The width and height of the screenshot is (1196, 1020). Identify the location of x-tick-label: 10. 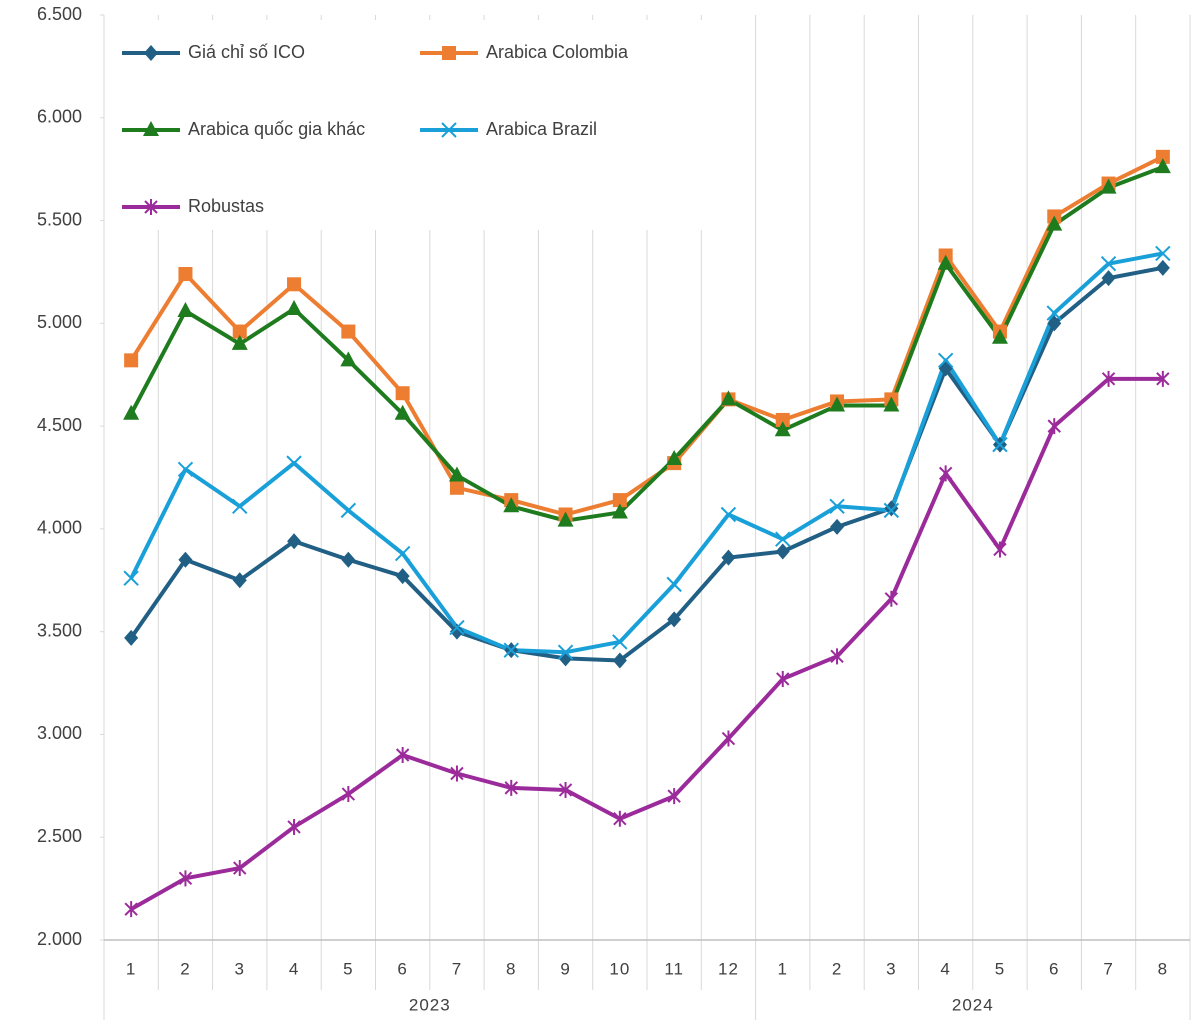
(619, 968).